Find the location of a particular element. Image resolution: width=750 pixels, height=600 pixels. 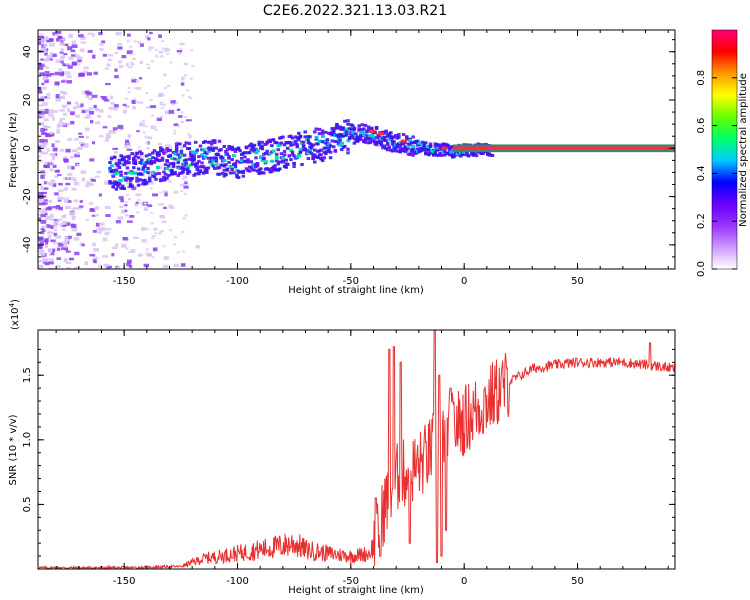

x-tick-label: 50 is located at coordinates (577, 581).